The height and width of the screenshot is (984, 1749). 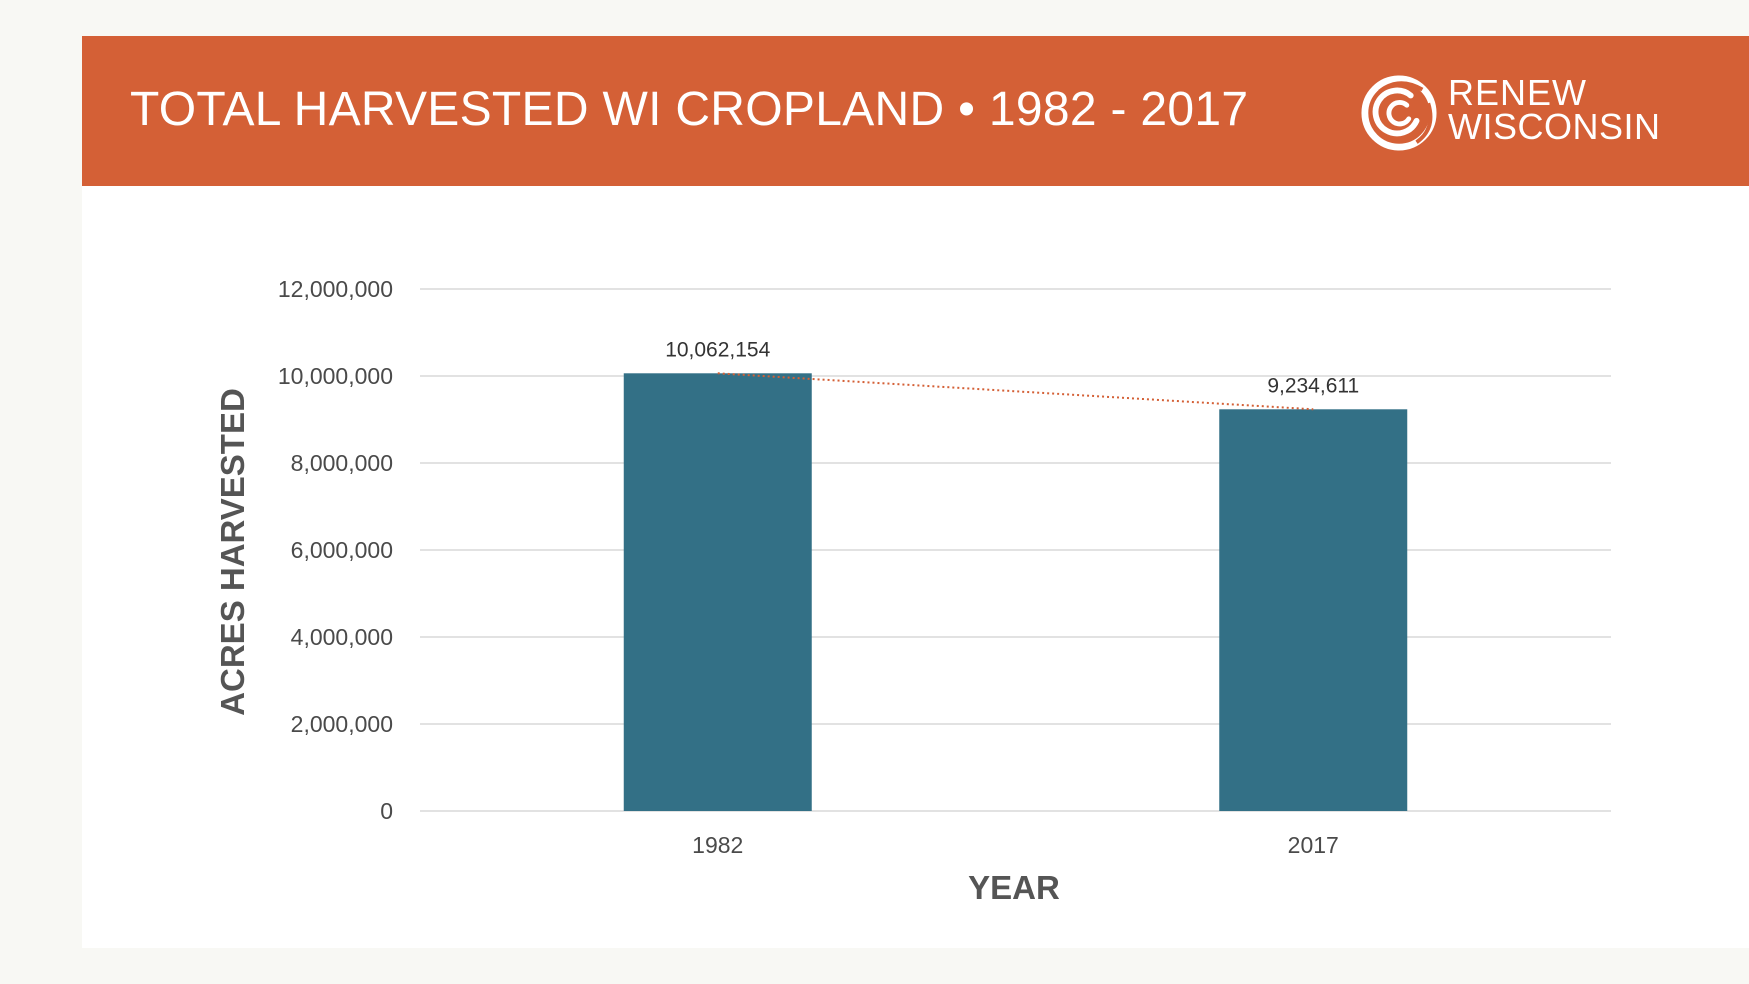 I want to click on logo-line-2: WISCONSIN, so click(x=1554, y=126).